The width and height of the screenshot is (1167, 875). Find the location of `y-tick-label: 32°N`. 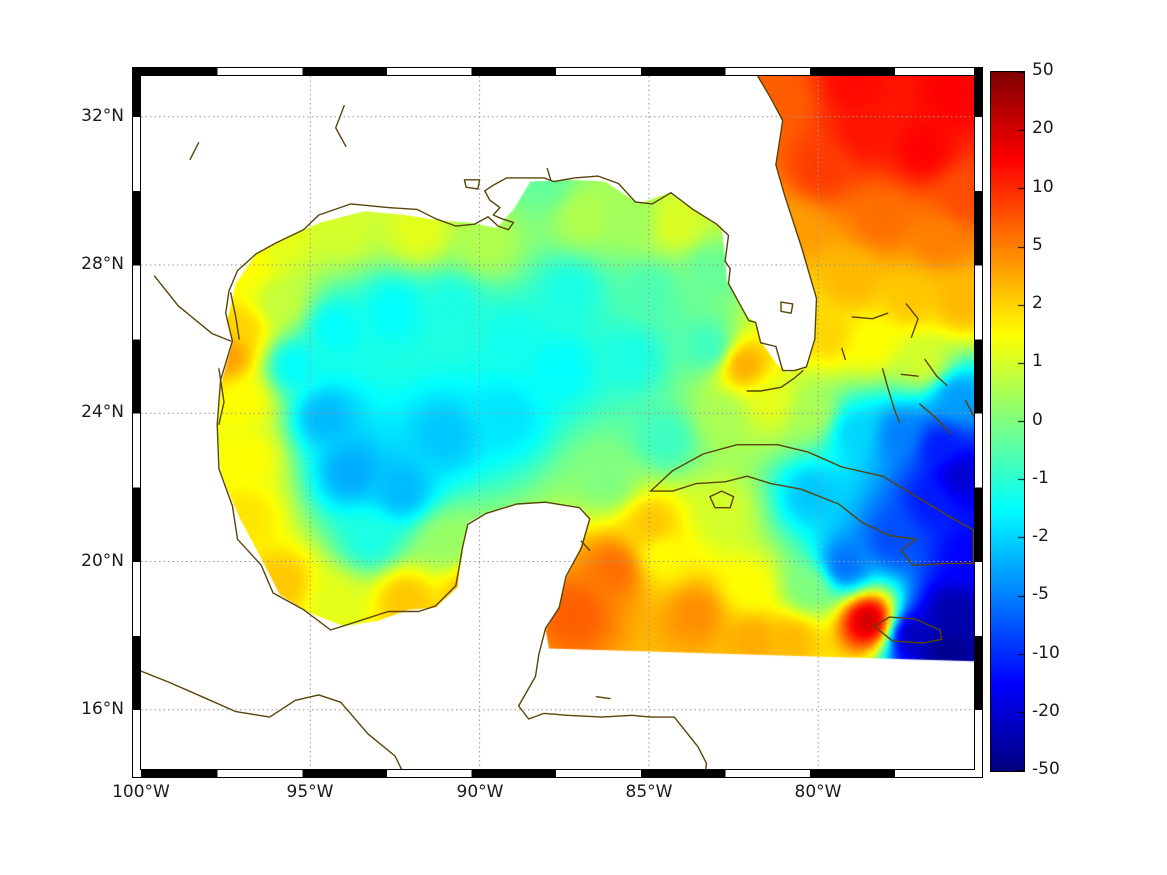

y-tick-label: 32°N is located at coordinates (102, 116).